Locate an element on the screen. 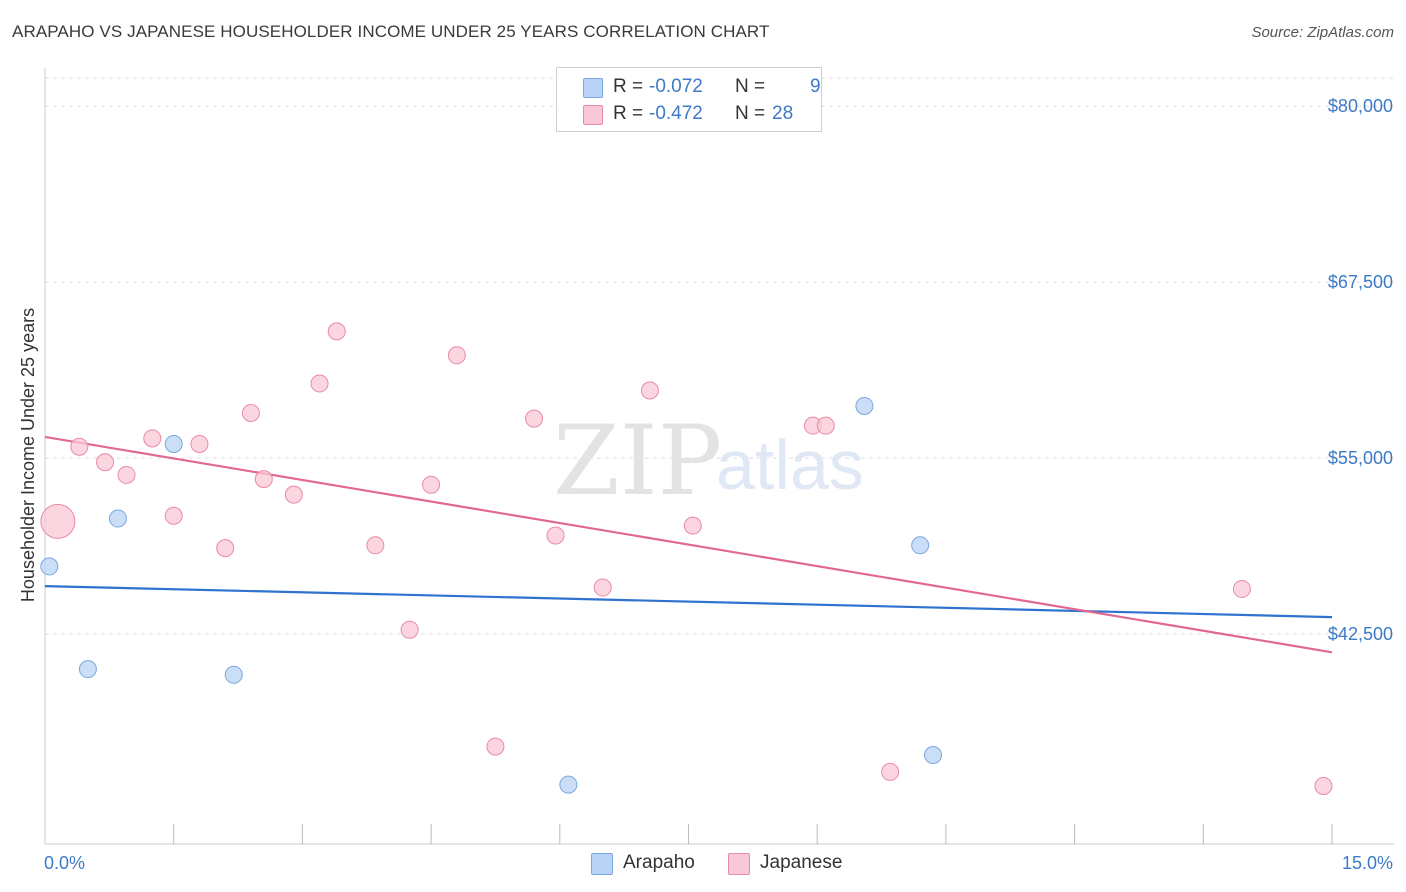 The width and height of the screenshot is (1406, 892). y-tick-label: $80,000 is located at coordinates (1360, 106).